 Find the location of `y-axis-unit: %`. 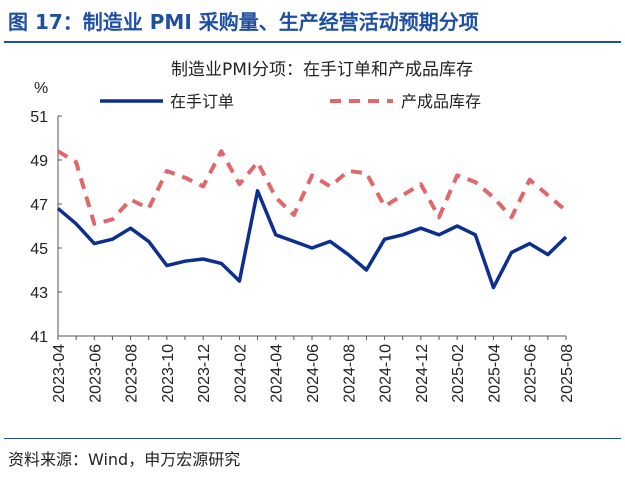

y-axis-unit: % is located at coordinates (41, 88).